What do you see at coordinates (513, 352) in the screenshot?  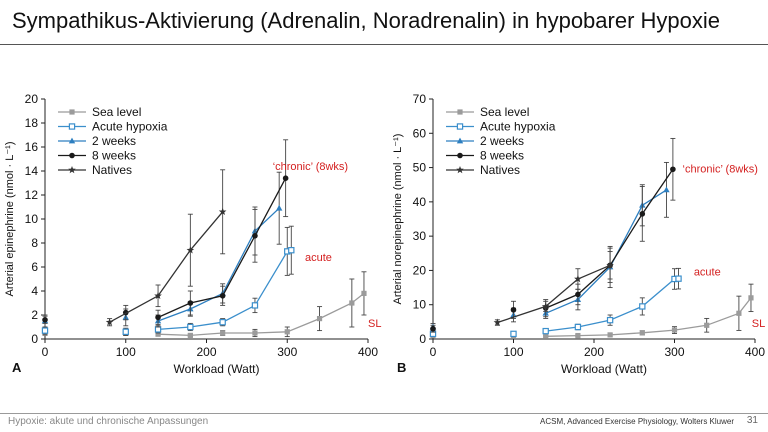 I see `x-tick-label: 100` at bounding box center [513, 352].